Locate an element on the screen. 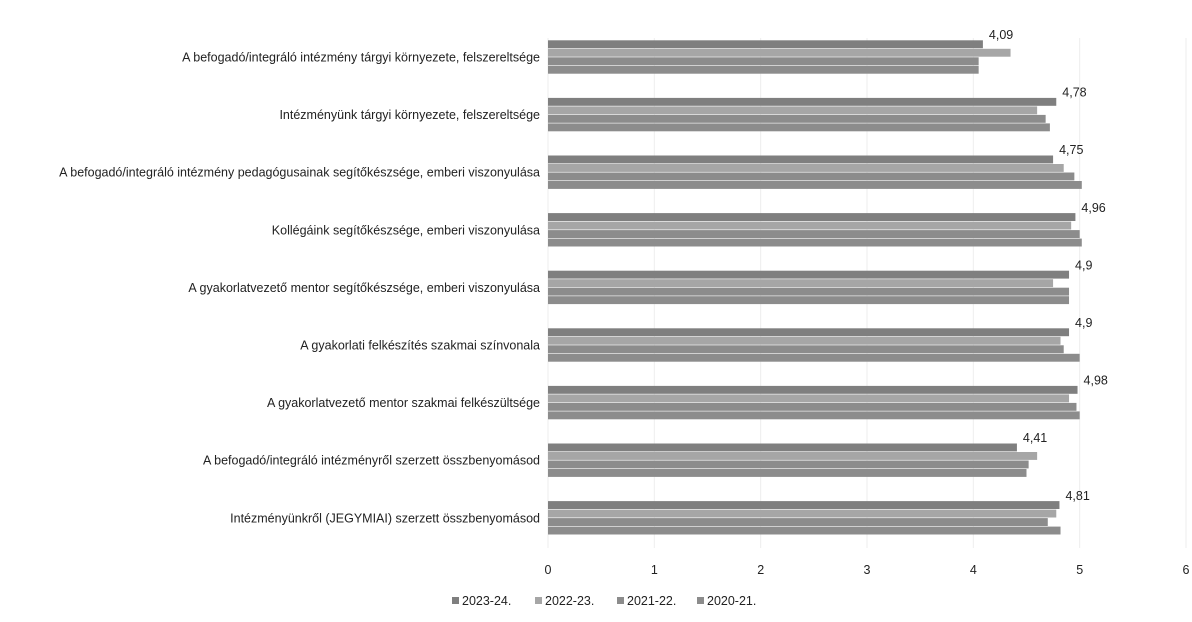  data-labels: 4,09 4,78 4,75 4,96 4,9 4,9 4,98 4,41 4,81 is located at coordinates (1048, 265).